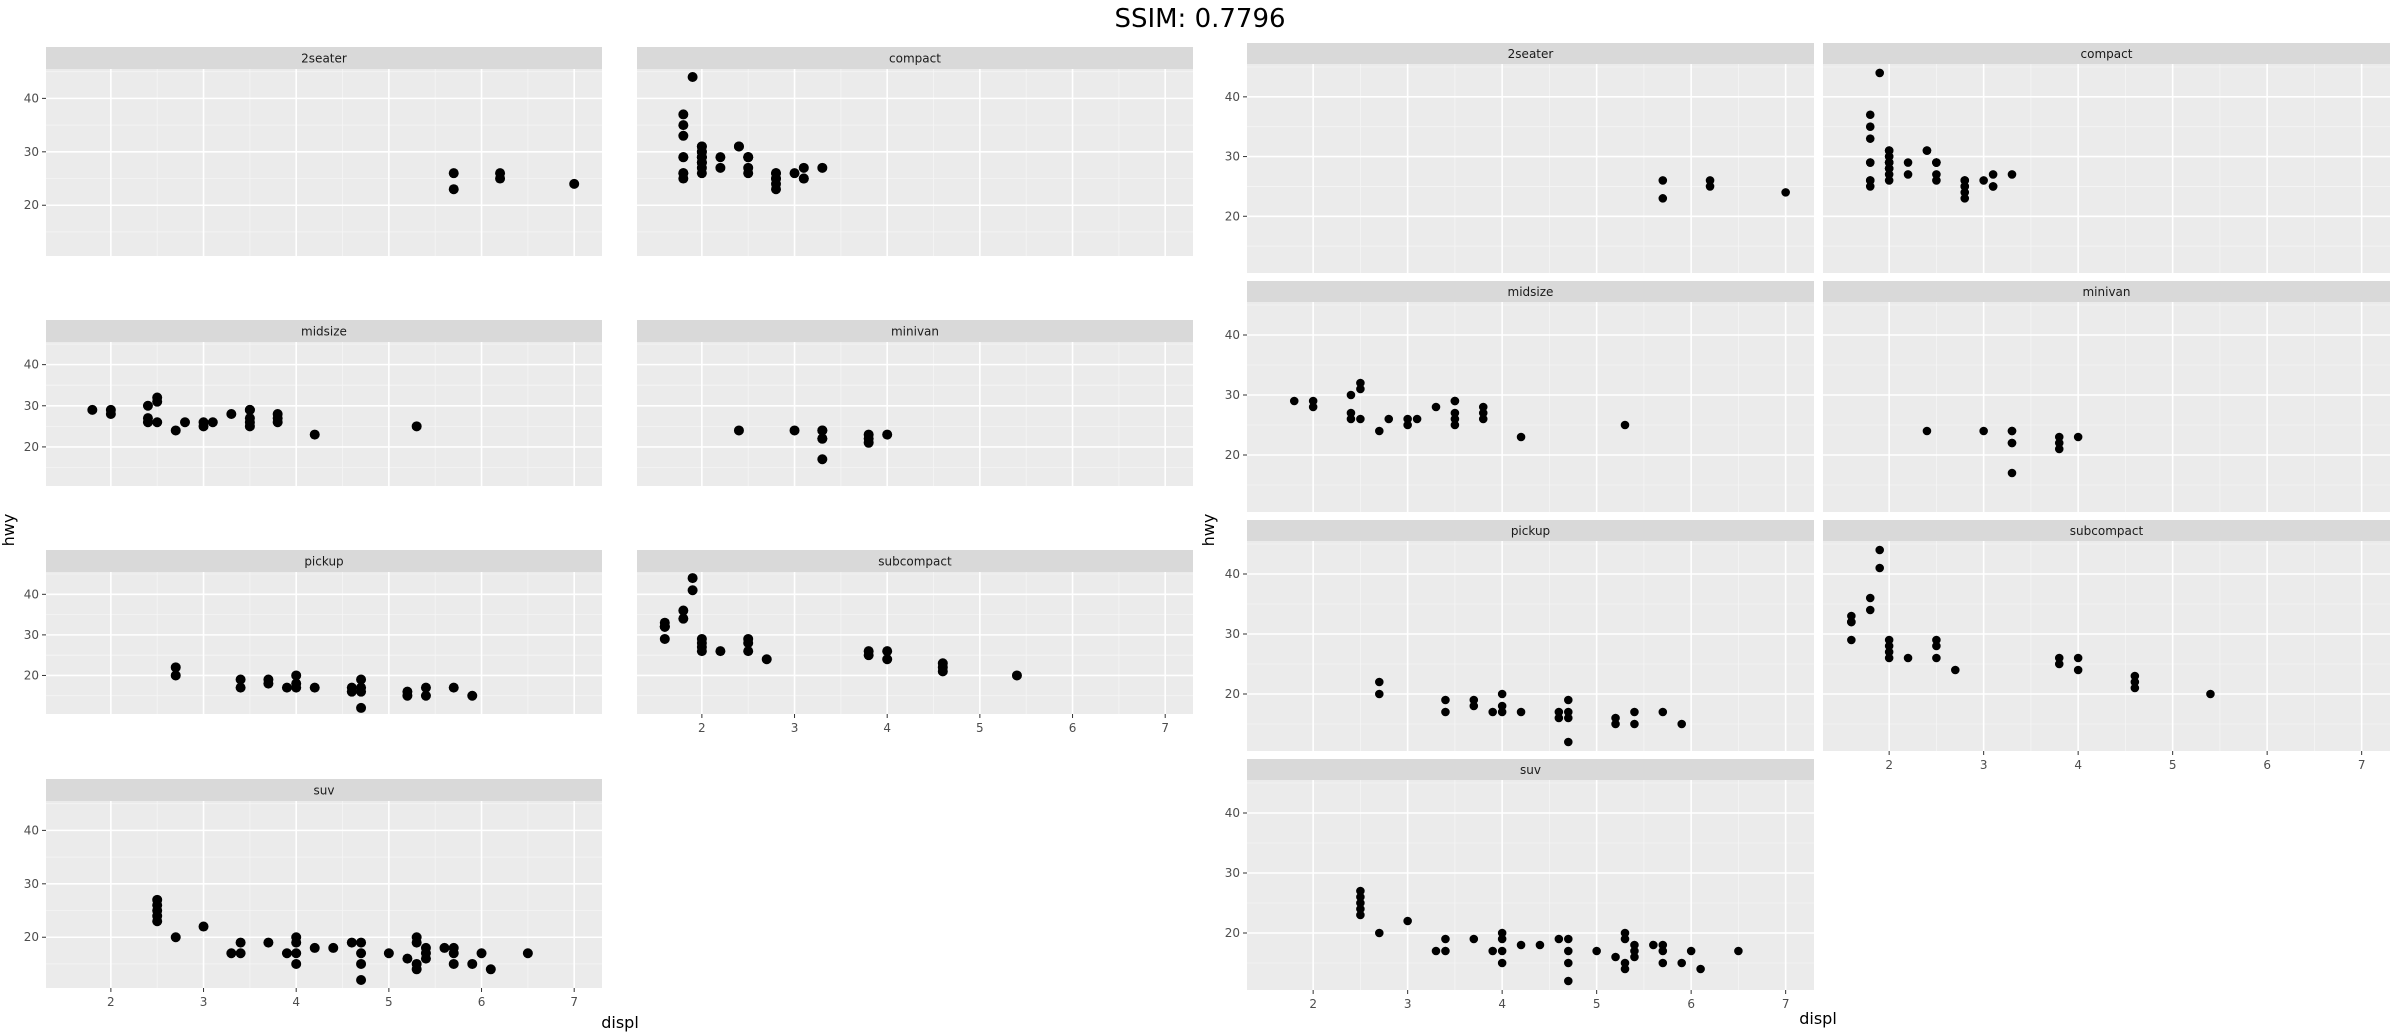 Image resolution: width=2400 pixels, height=1034 pixels. I want to click on y-tick-label: 30, so click(1232, 634).